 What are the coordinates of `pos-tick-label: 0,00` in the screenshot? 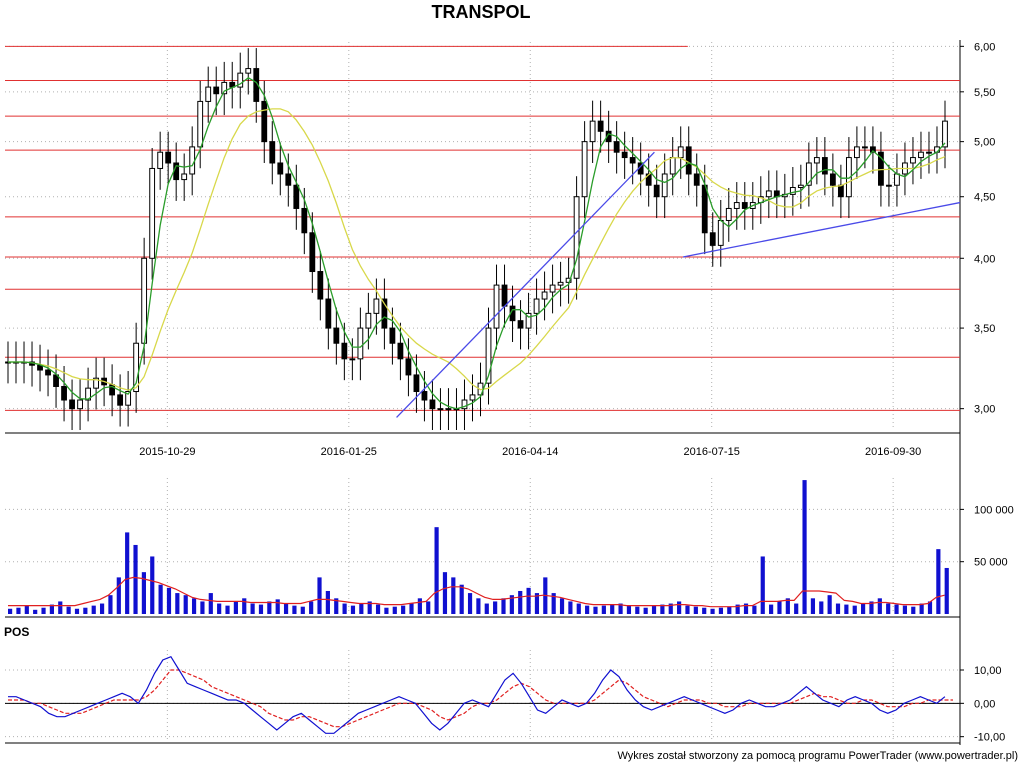 It's located at (984, 704).